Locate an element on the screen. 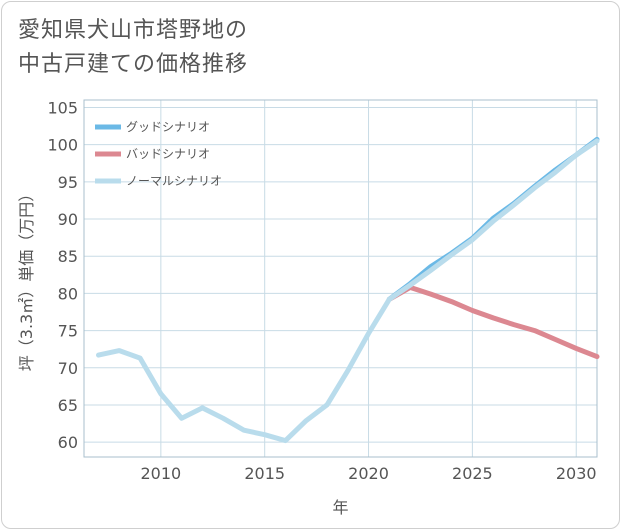 The height and width of the screenshot is (530, 621). y-tick-label-90: 90 is located at coordinates (68, 219).